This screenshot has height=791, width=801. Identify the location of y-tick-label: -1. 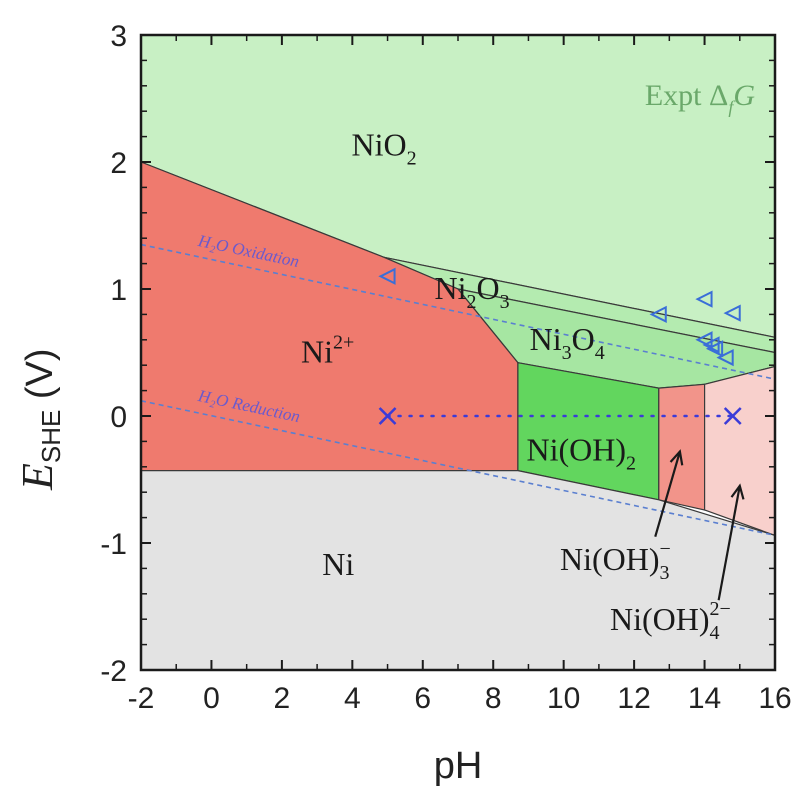
(113, 544).